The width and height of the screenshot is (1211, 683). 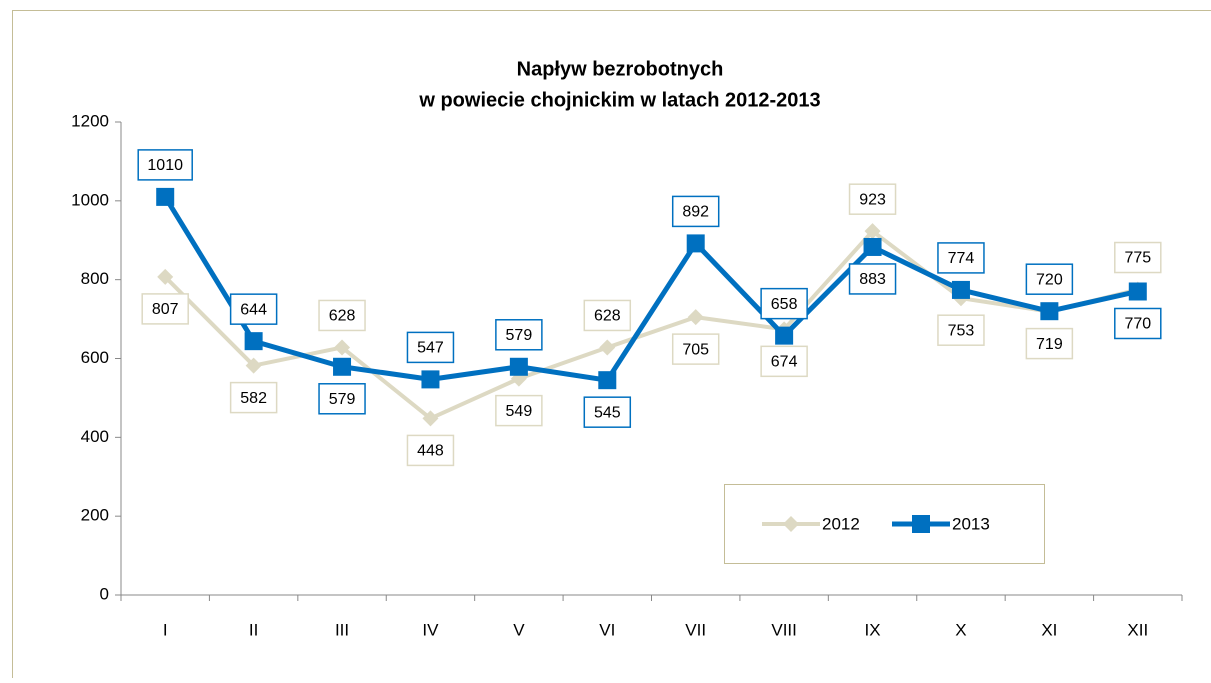 What do you see at coordinates (1049, 344) in the screenshot?
I see `data-label: 719` at bounding box center [1049, 344].